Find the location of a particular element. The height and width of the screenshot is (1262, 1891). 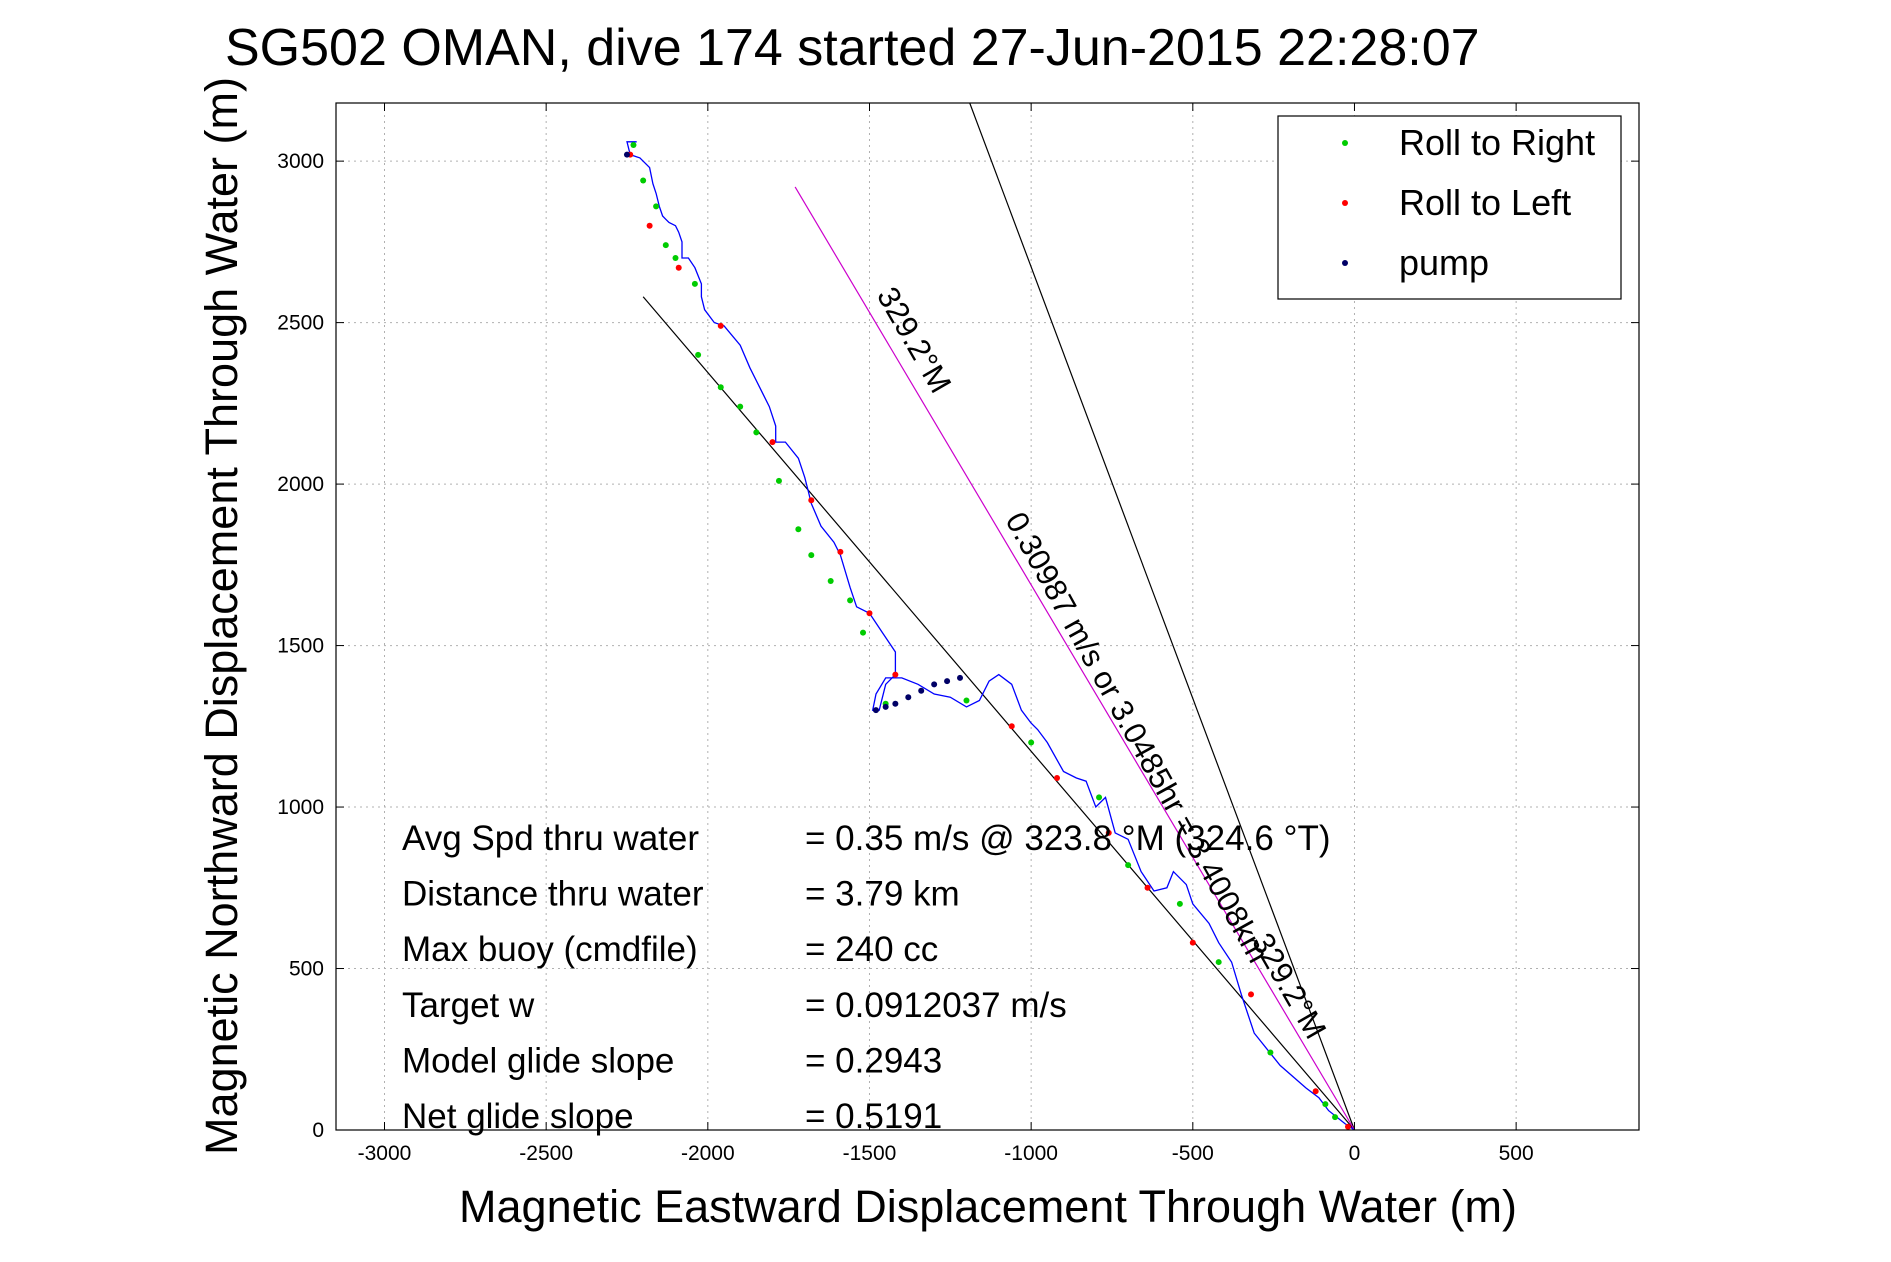

stat-value: = 240 cc is located at coordinates (871, 949).